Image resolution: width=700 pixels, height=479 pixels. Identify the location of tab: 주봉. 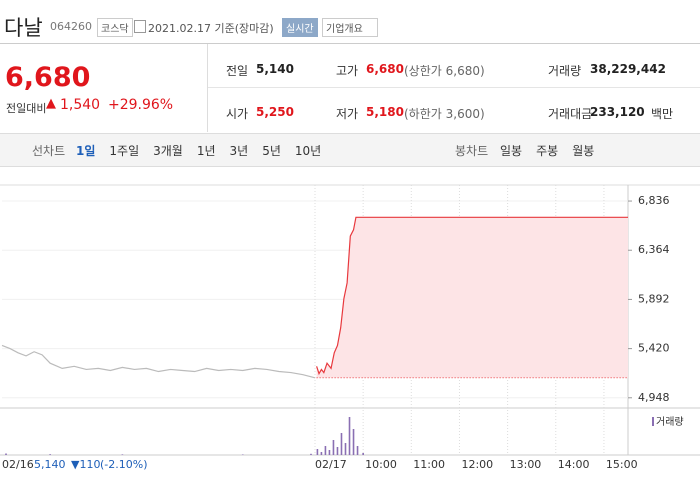
(547, 151).